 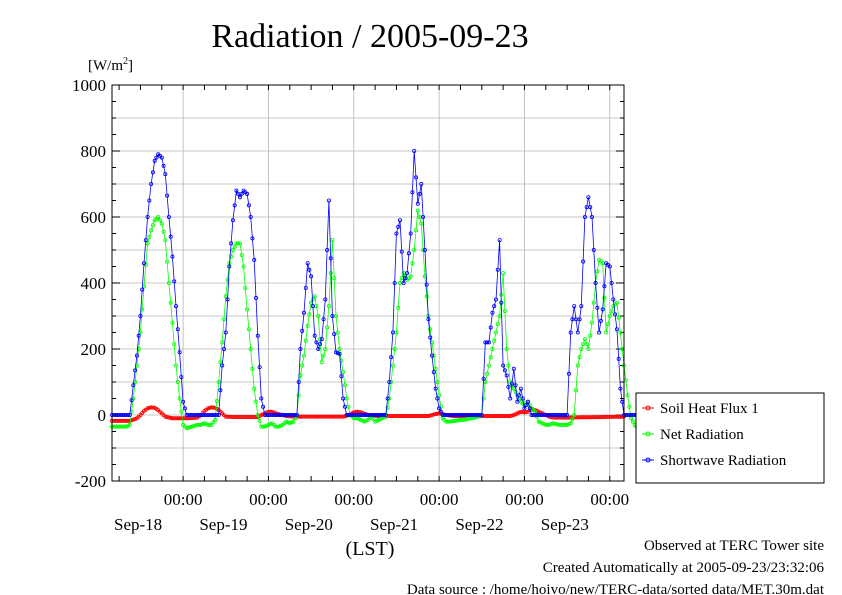 What do you see at coordinates (394, 524) in the screenshot?
I see `x-tick-date-label: Sep-21` at bounding box center [394, 524].